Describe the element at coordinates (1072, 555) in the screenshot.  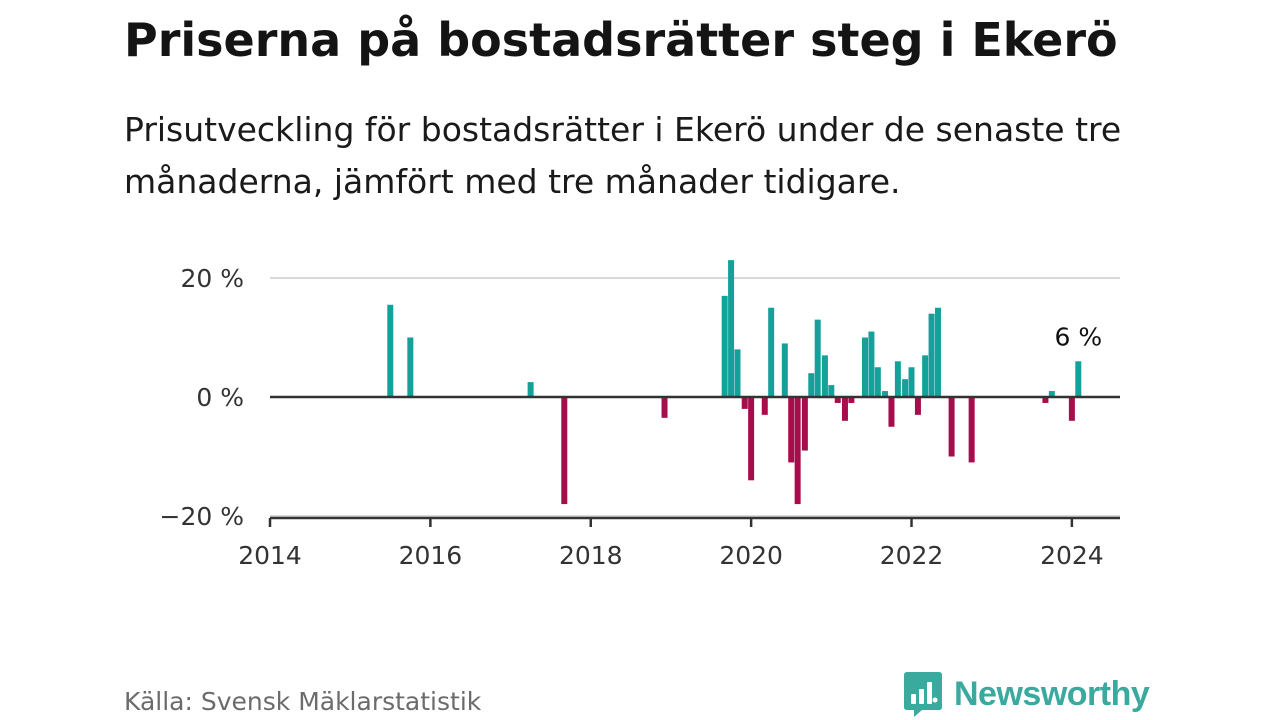
I see `x-tick-label: 2024` at that location.